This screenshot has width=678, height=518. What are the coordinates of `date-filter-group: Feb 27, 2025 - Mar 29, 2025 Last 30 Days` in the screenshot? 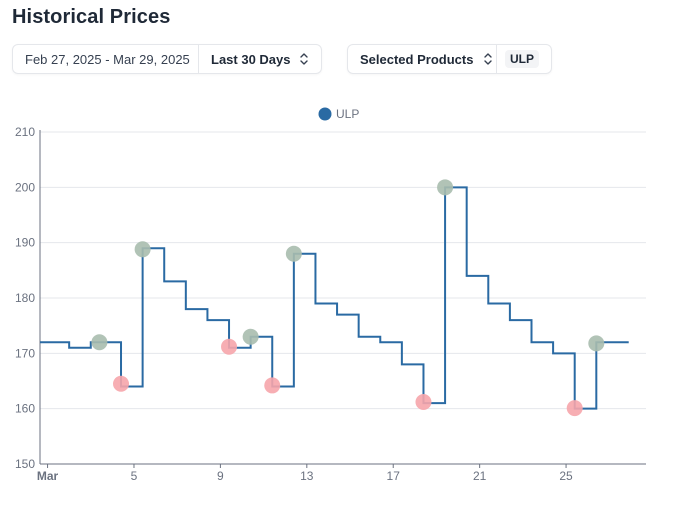 It's located at (167, 59).